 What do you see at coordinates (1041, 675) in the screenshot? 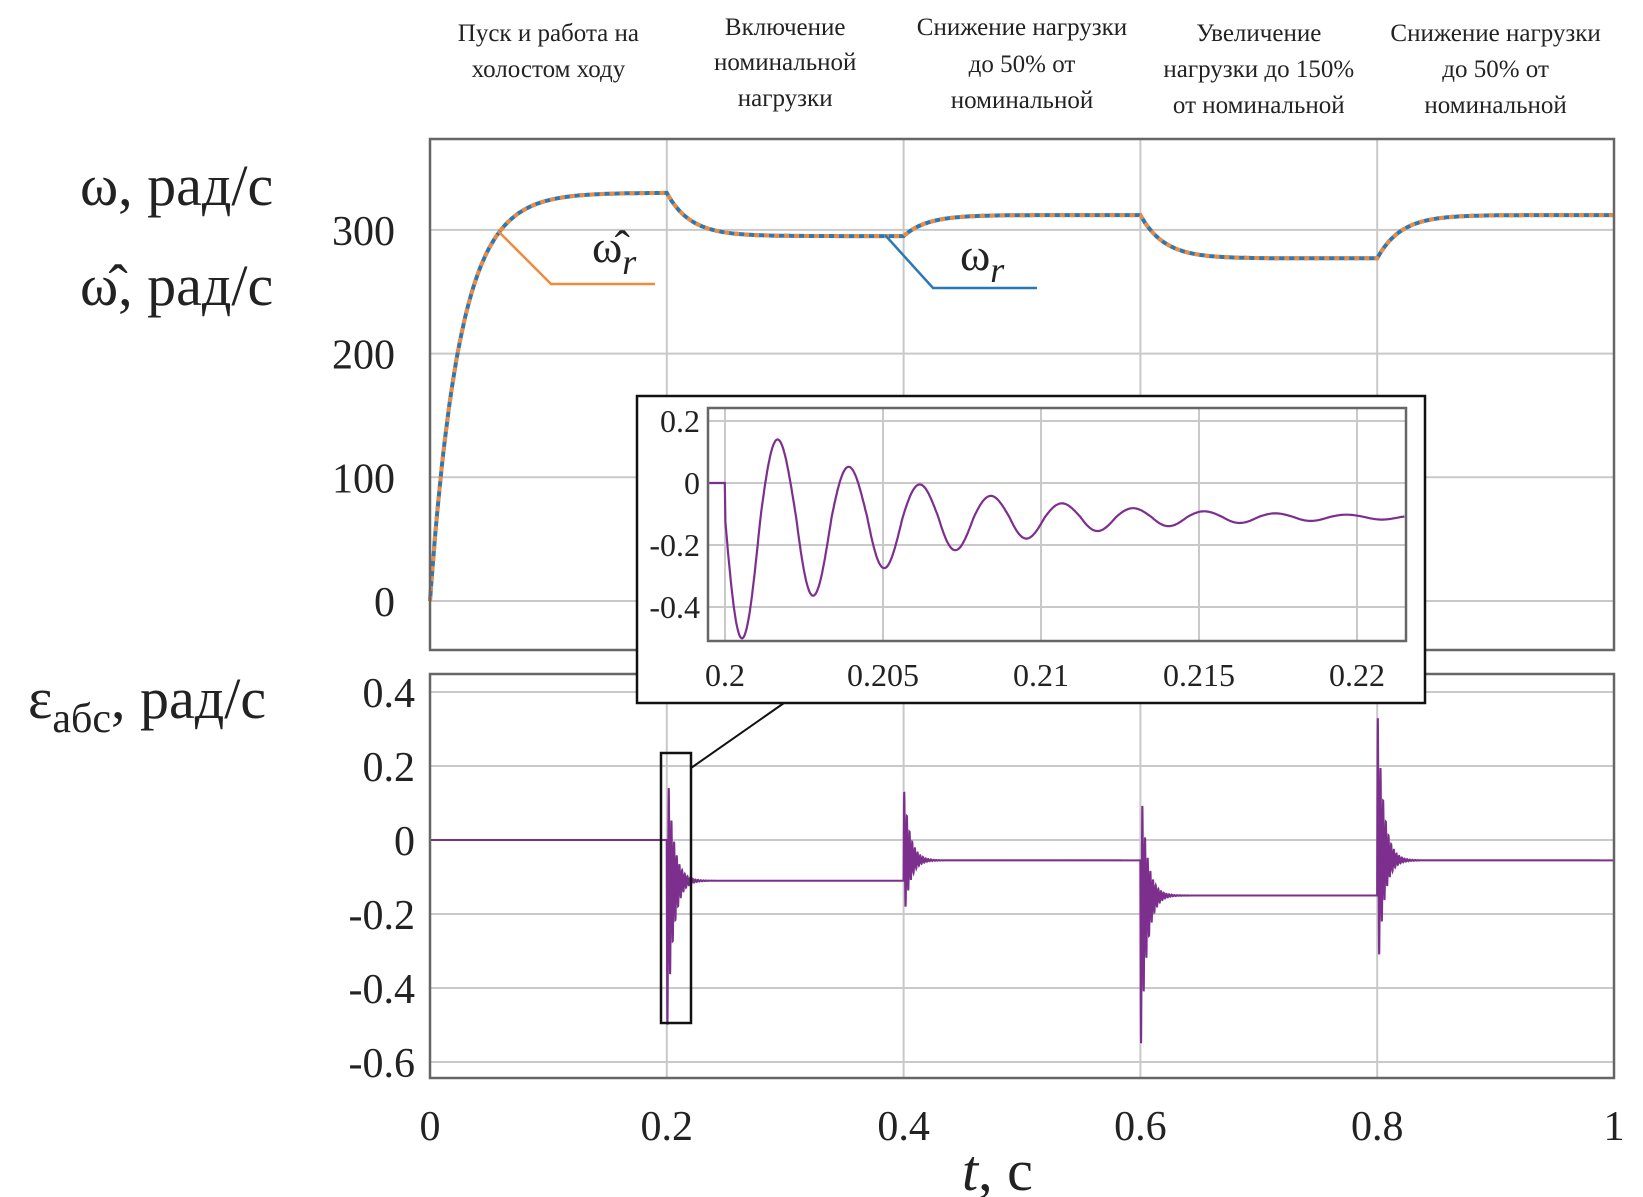
I see `inset-x-tick-label: 0.21` at bounding box center [1041, 675].